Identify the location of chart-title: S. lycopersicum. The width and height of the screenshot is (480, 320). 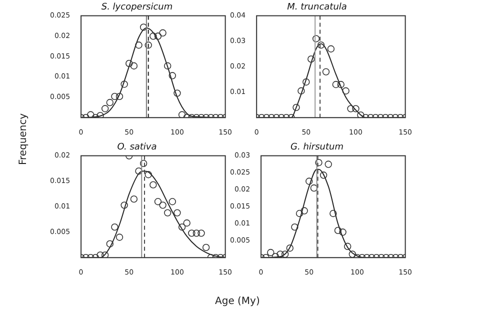
(137, 7).